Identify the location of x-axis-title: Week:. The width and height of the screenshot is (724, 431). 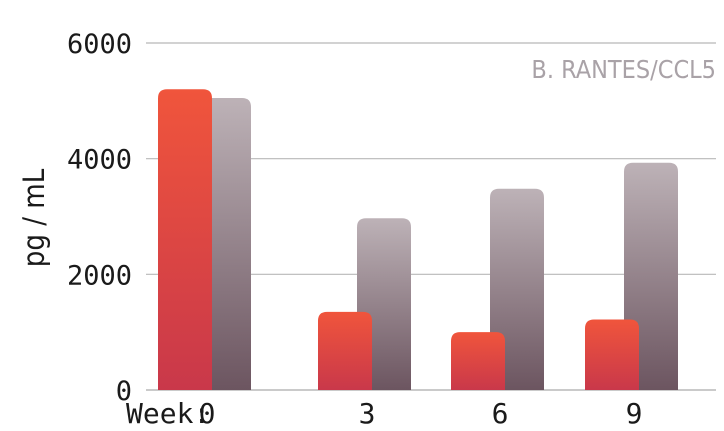
(168, 413).